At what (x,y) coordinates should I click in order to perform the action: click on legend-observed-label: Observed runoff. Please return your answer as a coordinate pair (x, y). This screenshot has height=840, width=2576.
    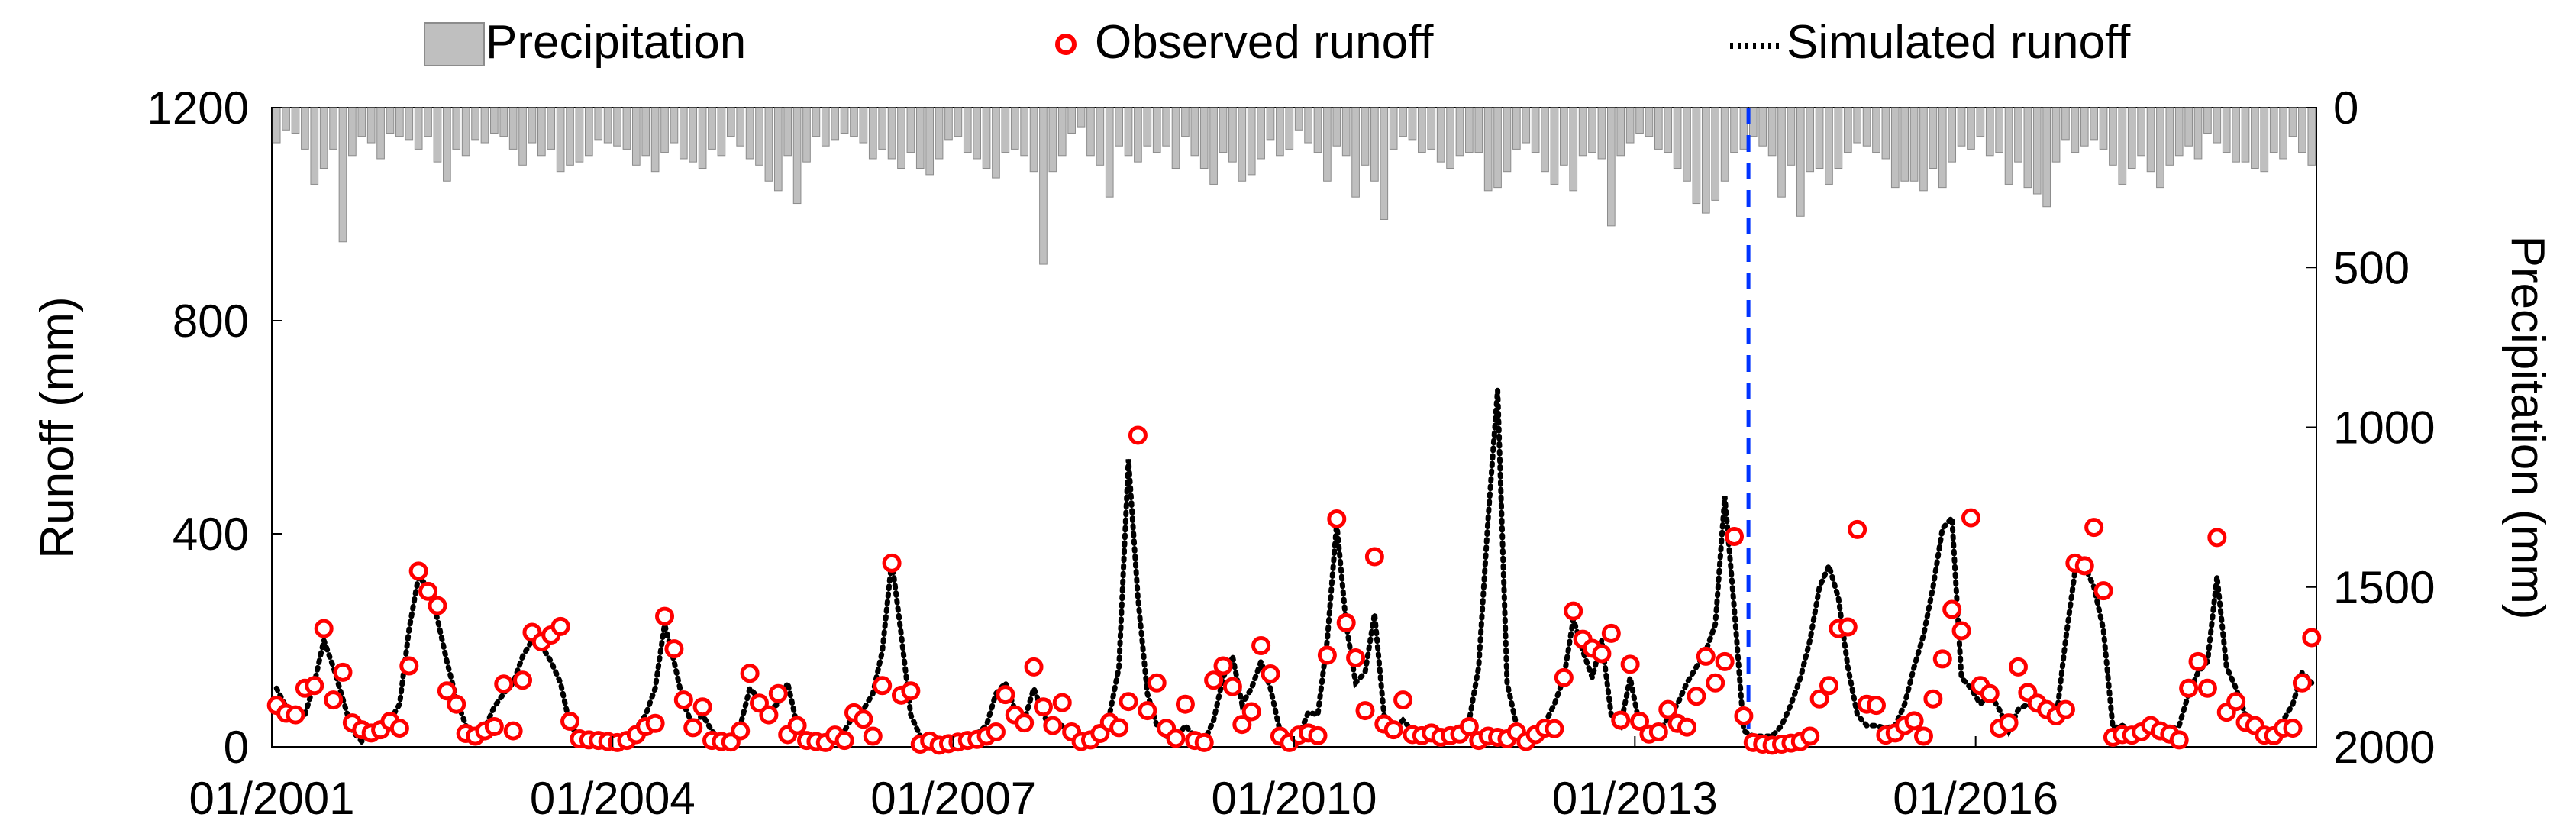
    Looking at the image, I should click on (1264, 42).